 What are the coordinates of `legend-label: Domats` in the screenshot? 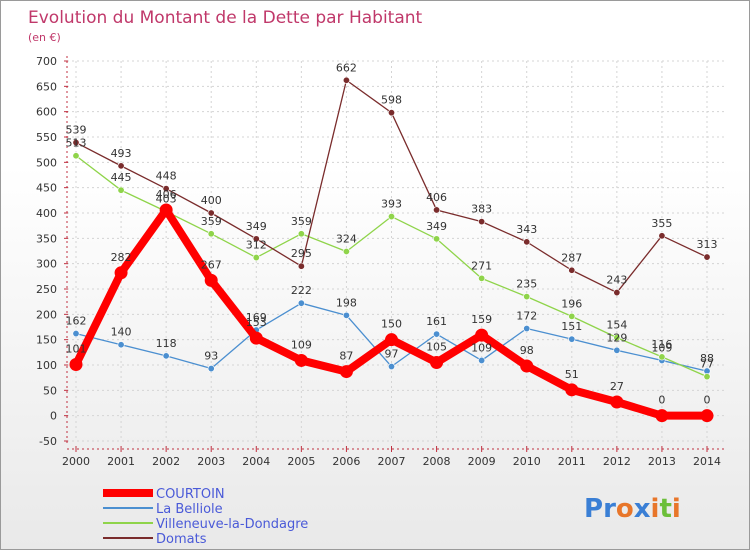 It's located at (181, 539).